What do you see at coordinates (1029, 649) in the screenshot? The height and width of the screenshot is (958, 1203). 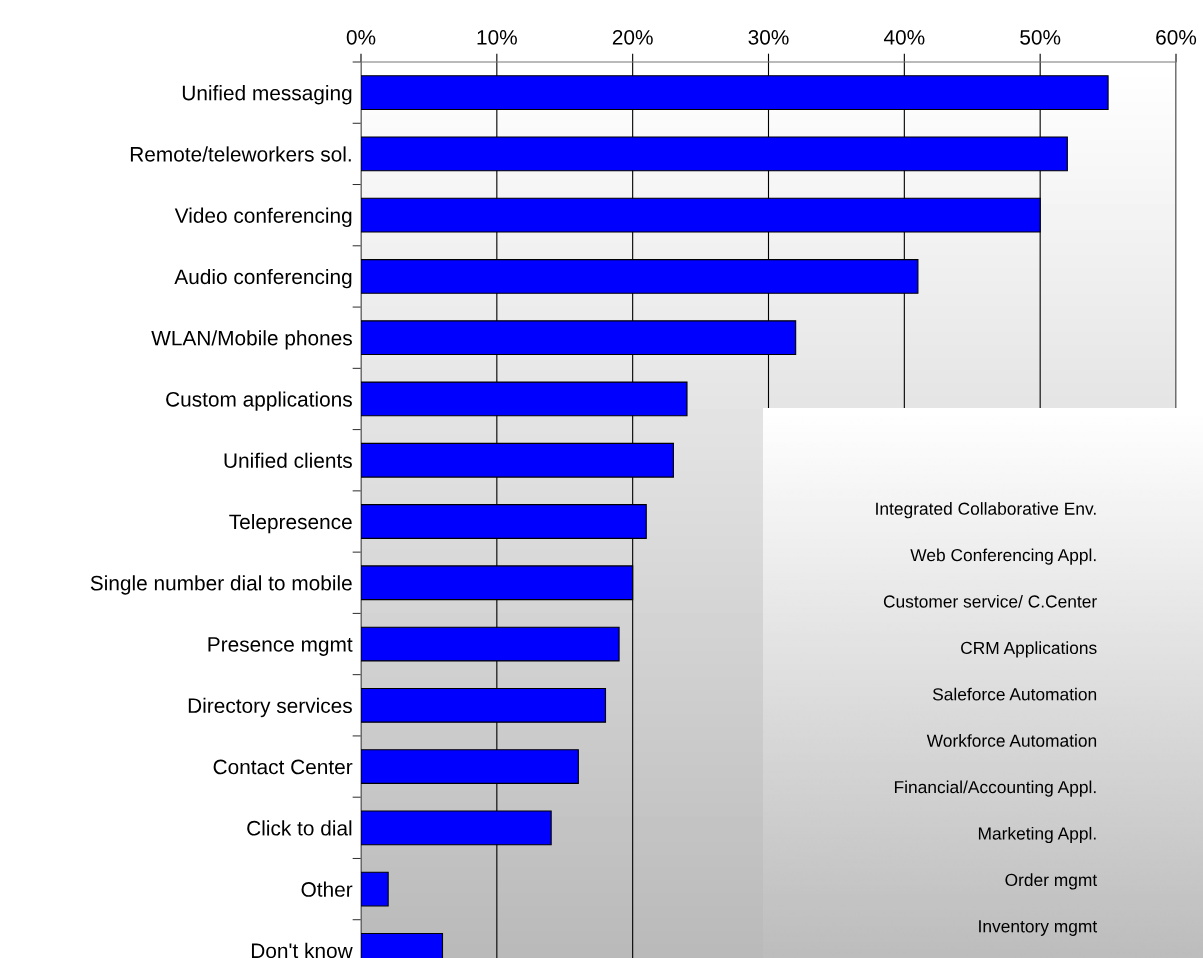 I see `annotation: CRM Applications` at bounding box center [1029, 649].